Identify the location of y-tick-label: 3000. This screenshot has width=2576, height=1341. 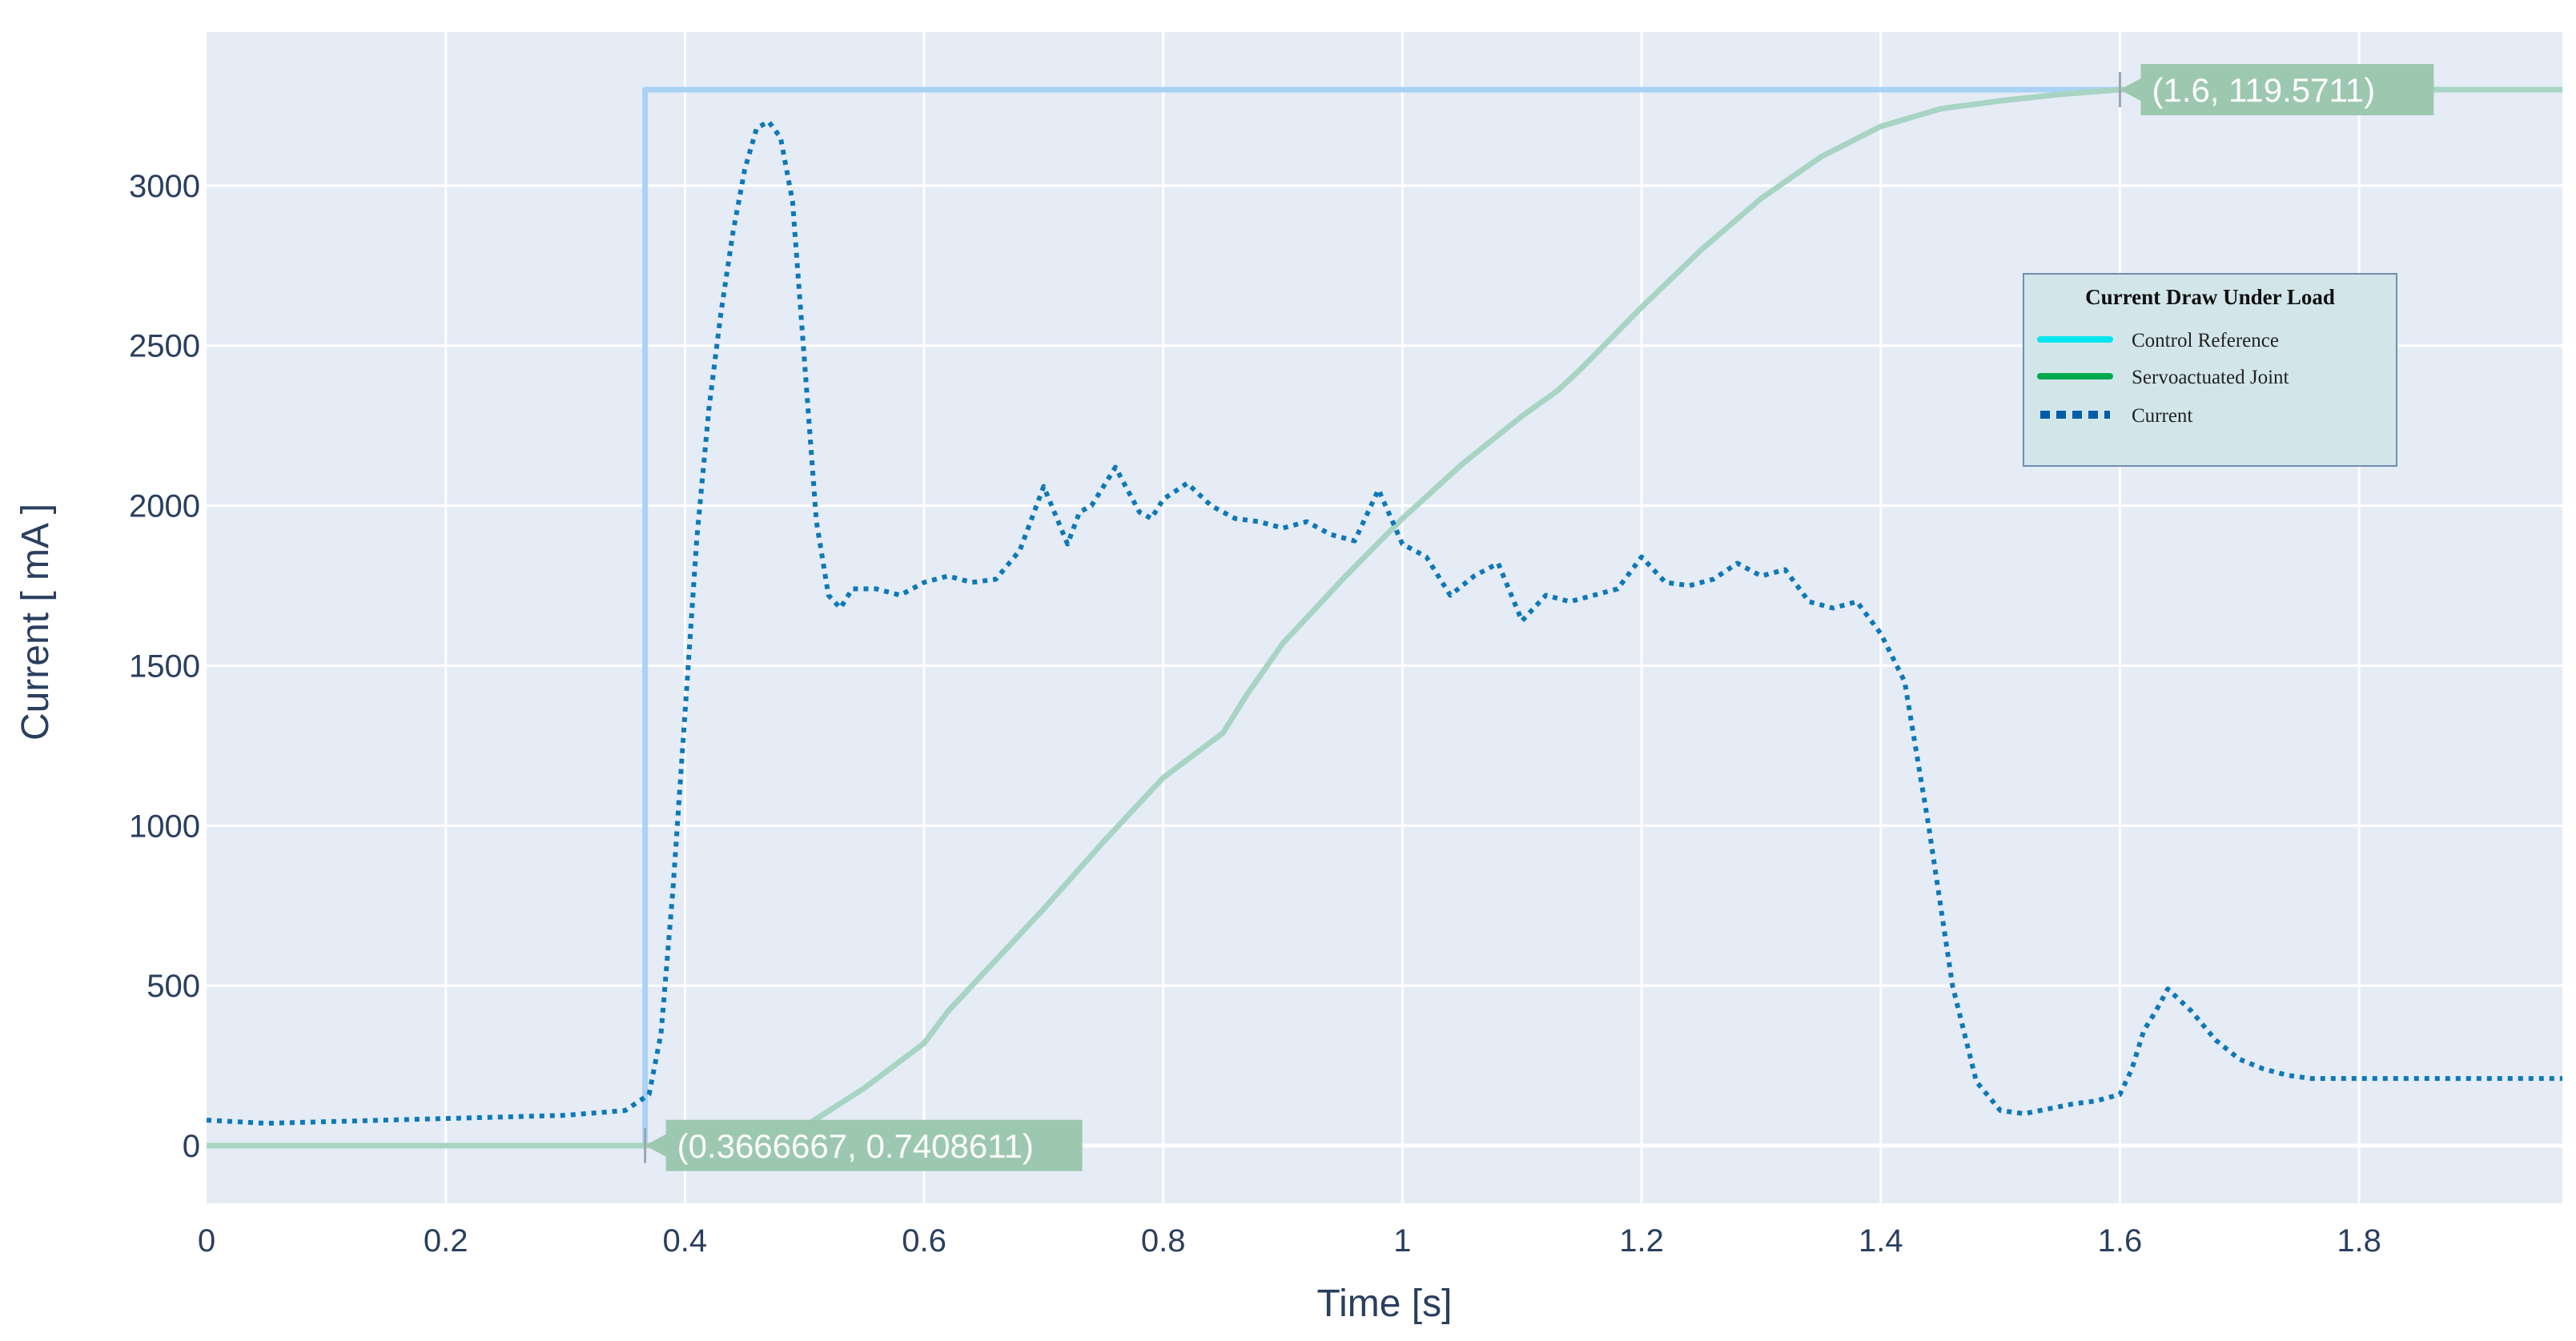
(164, 186).